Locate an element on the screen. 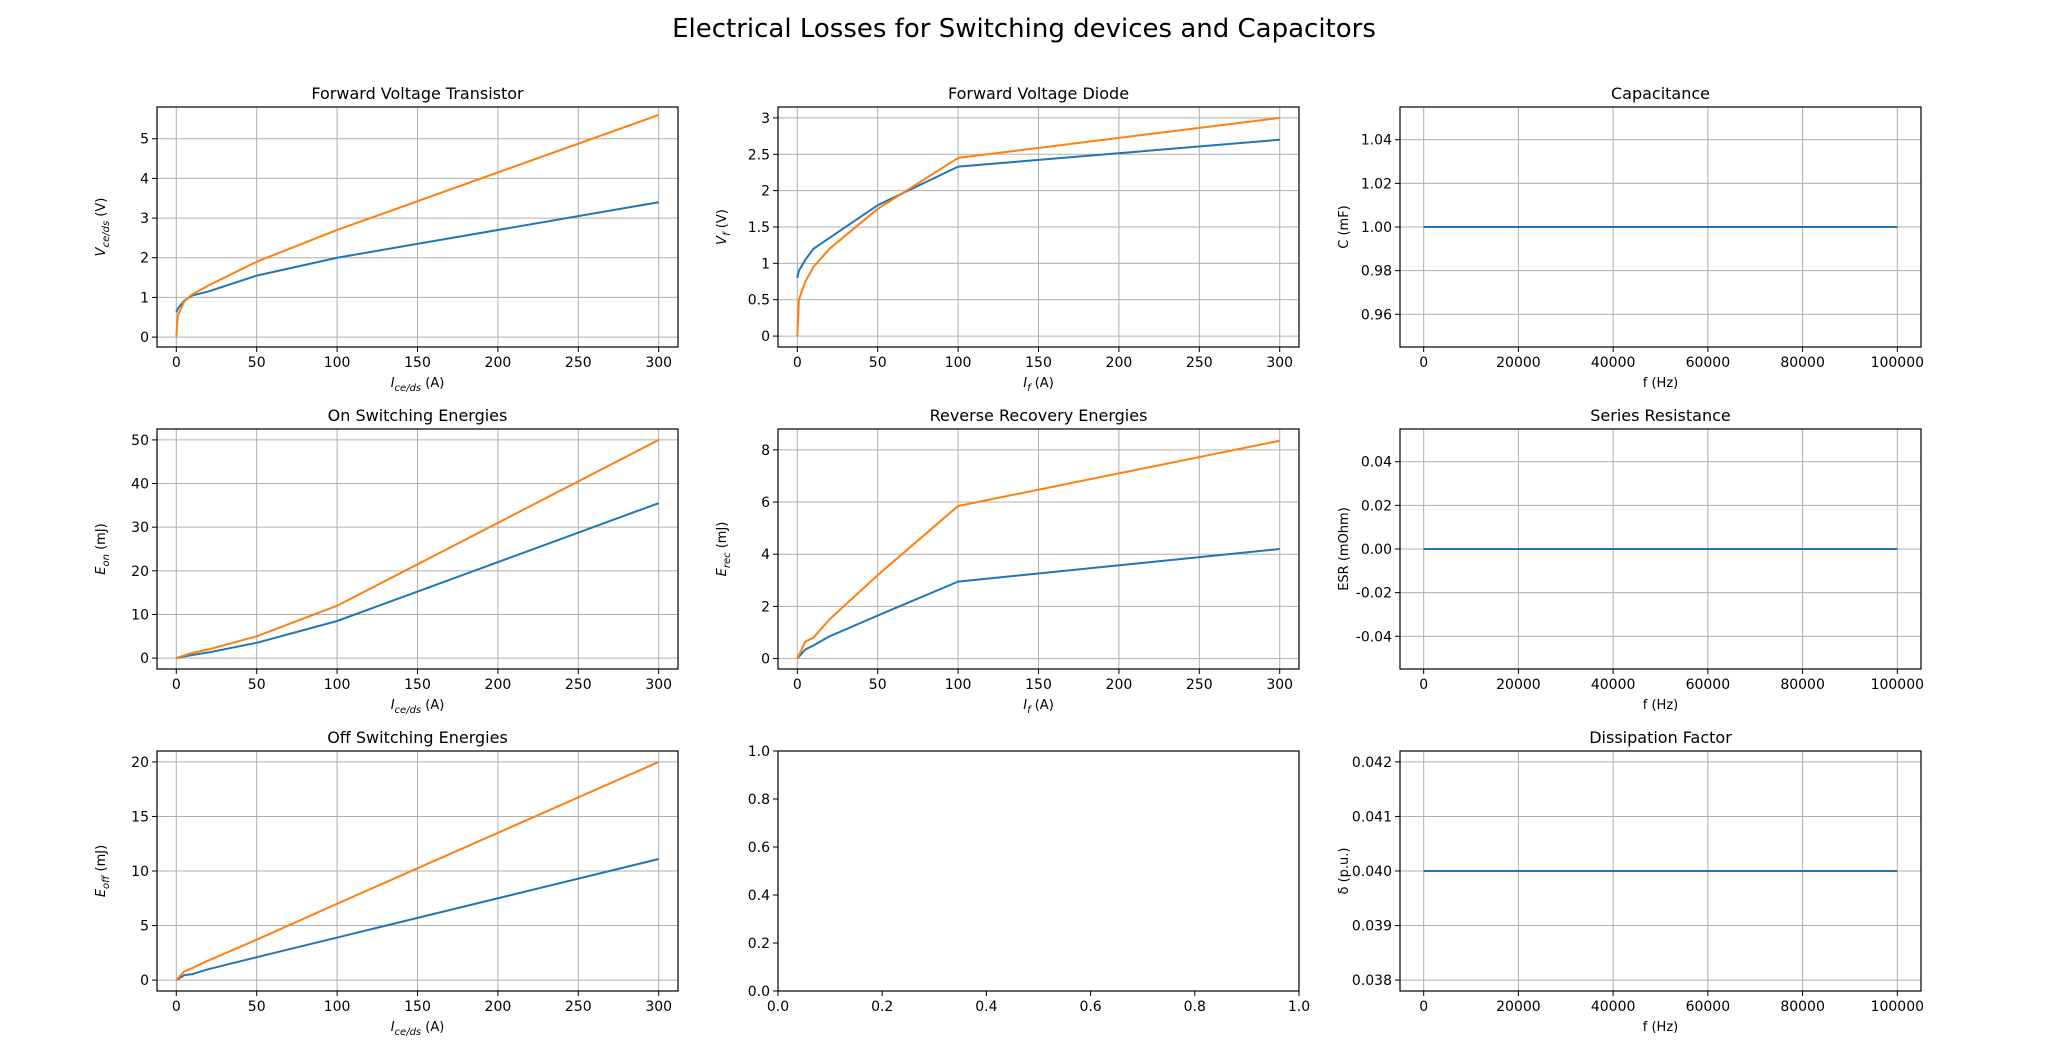 Image resolution: width=2048 pixels, height=1059 pixels. y-axis-label: Vce/ds (V) is located at coordinates (103, 227).